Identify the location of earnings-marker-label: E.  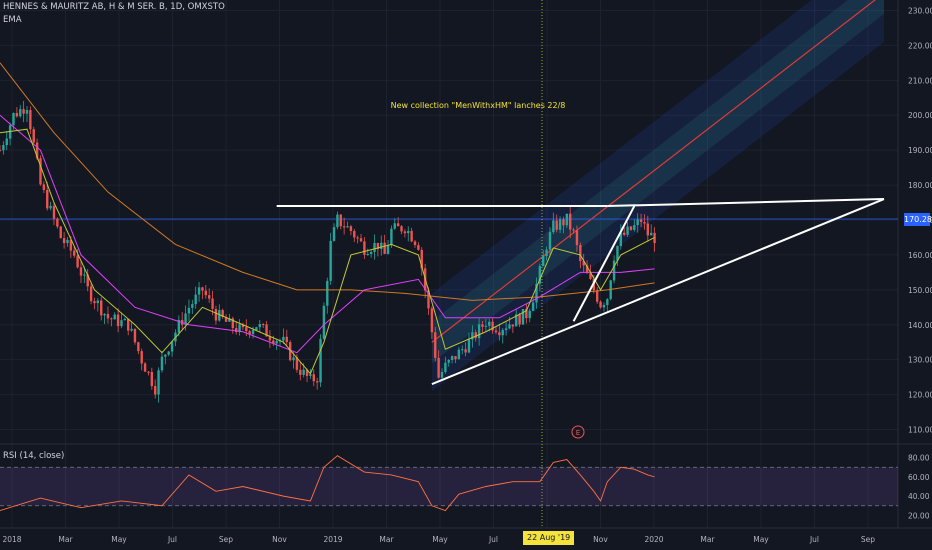
(578, 433).